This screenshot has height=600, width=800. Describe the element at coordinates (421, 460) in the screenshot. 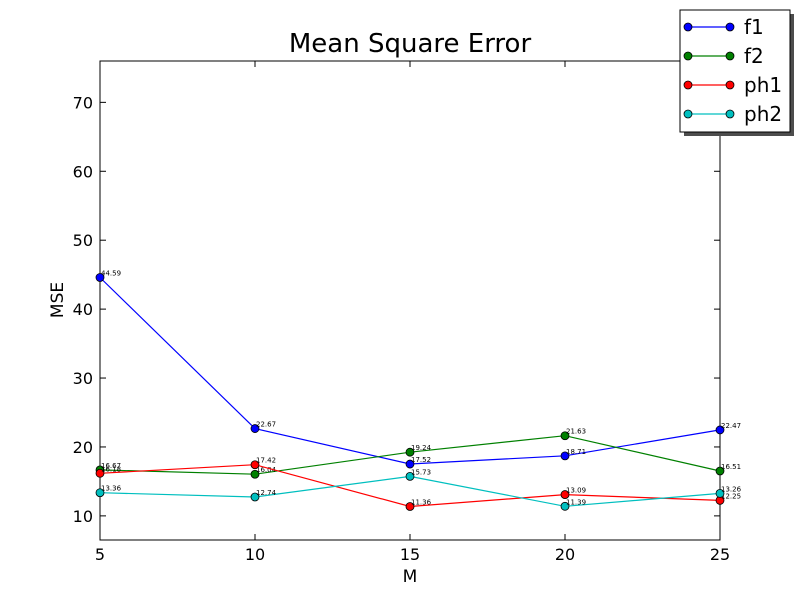

I see `data-label-f1: 17.52` at that location.